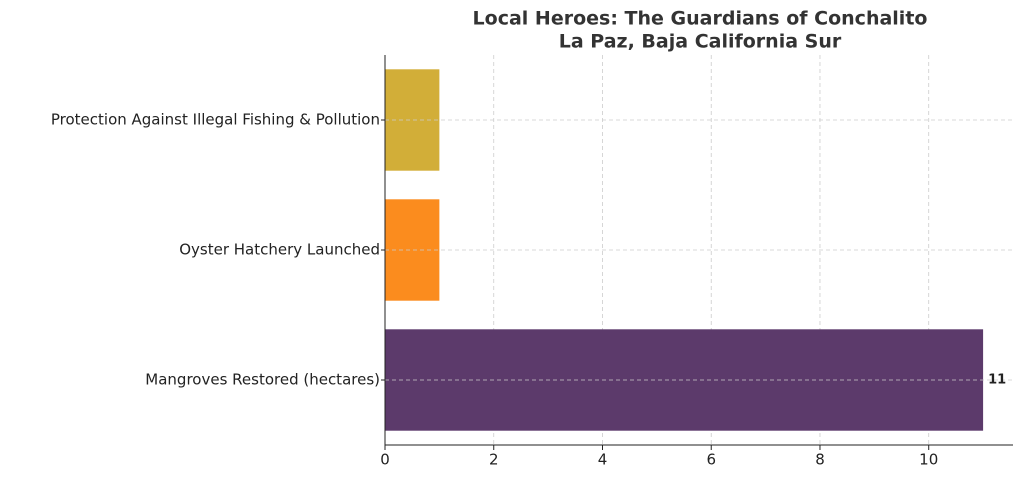 This screenshot has height=481, width=1024. Describe the element at coordinates (684, 380) in the screenshot. I see `bar` at that location.